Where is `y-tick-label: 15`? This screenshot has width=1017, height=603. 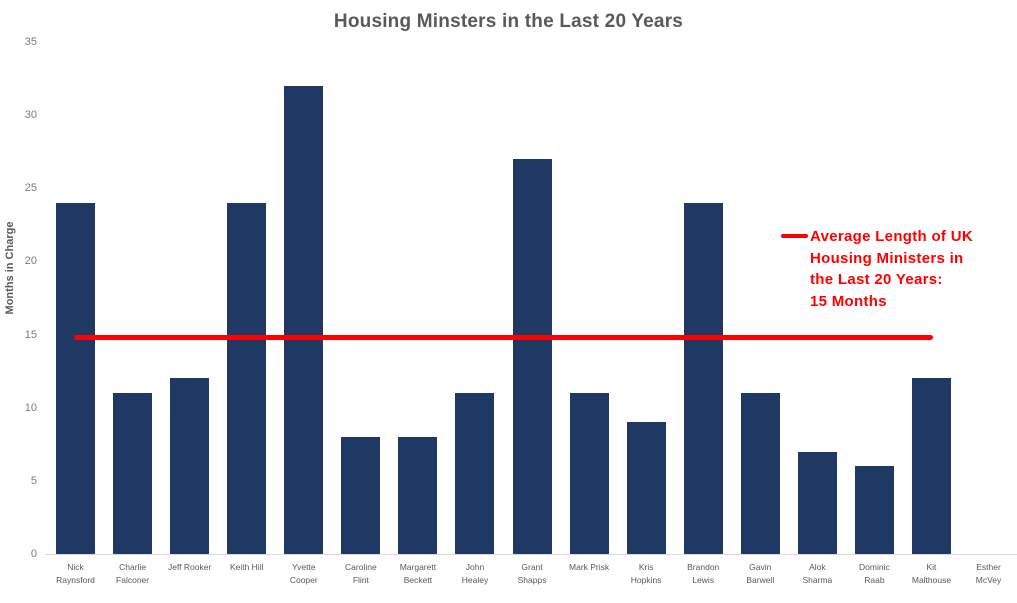
y-tick-label: 15 is located at coordinates (30, 334).